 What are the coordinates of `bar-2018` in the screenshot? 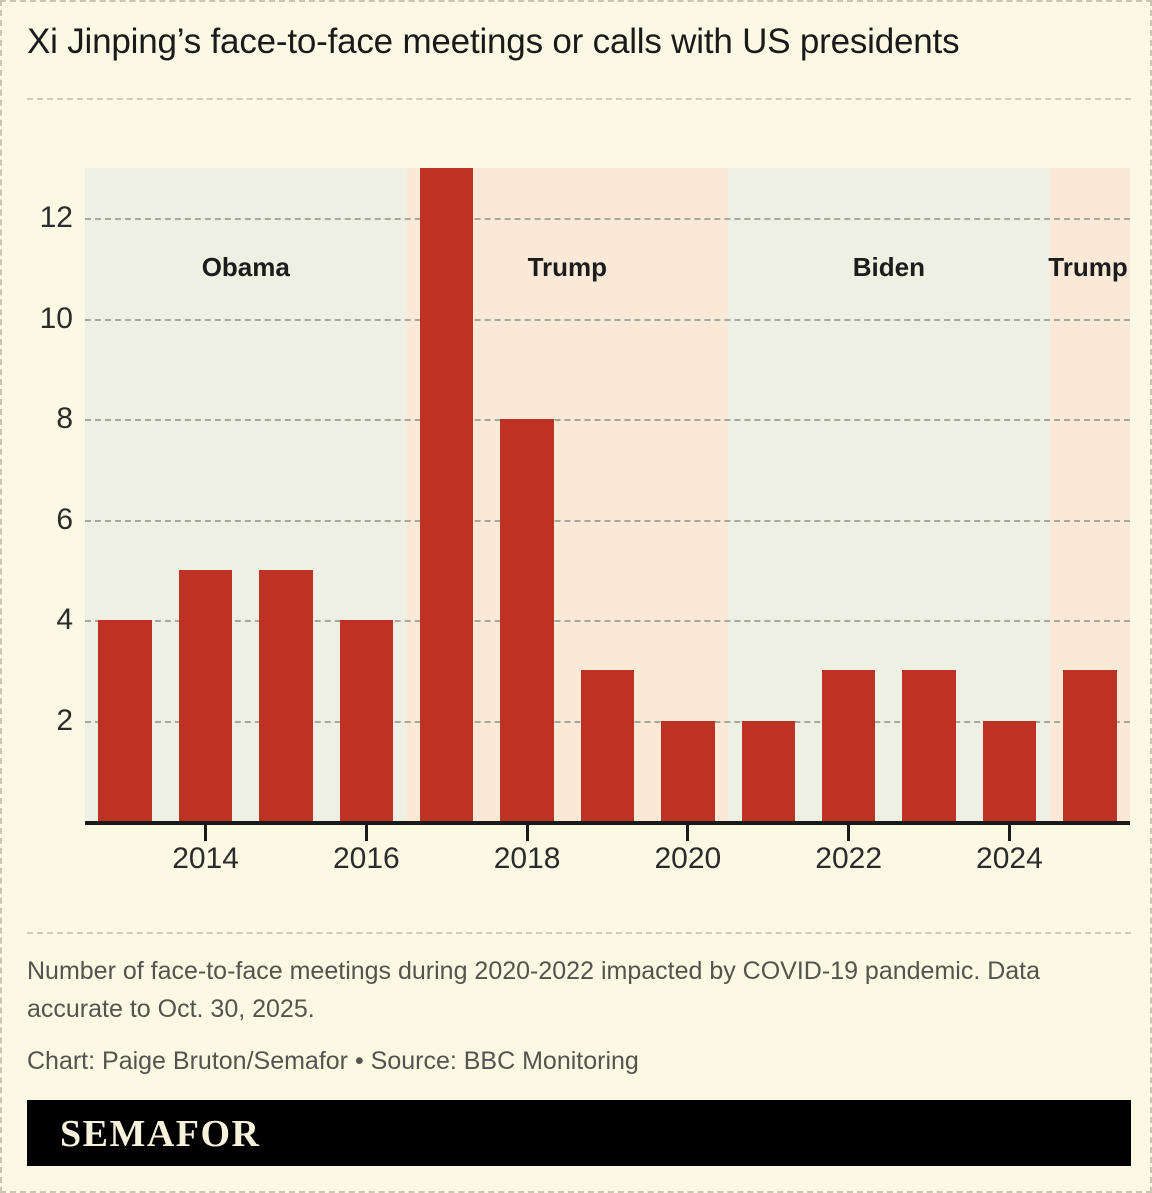 It's located at (527, 620).